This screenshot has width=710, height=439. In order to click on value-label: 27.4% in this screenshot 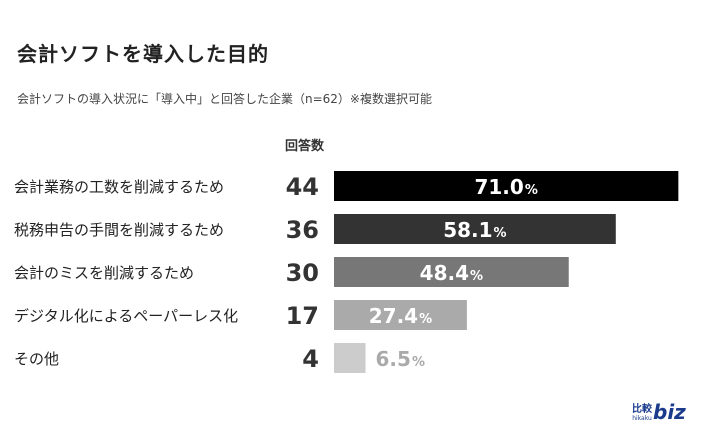, I will do `click(400, 316)`.